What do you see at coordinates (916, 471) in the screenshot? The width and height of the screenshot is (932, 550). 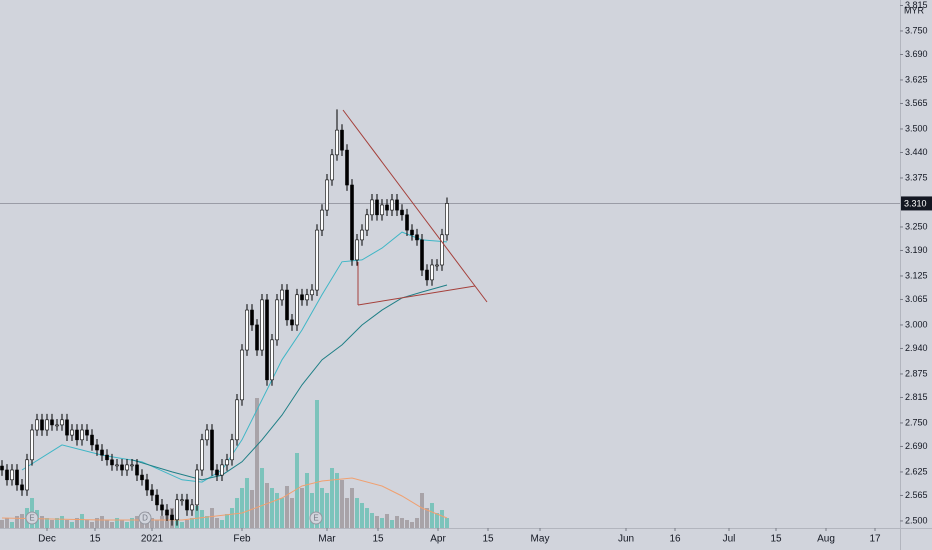 I see `y-tick-label: 2.625` at bounding box center [916, 471].